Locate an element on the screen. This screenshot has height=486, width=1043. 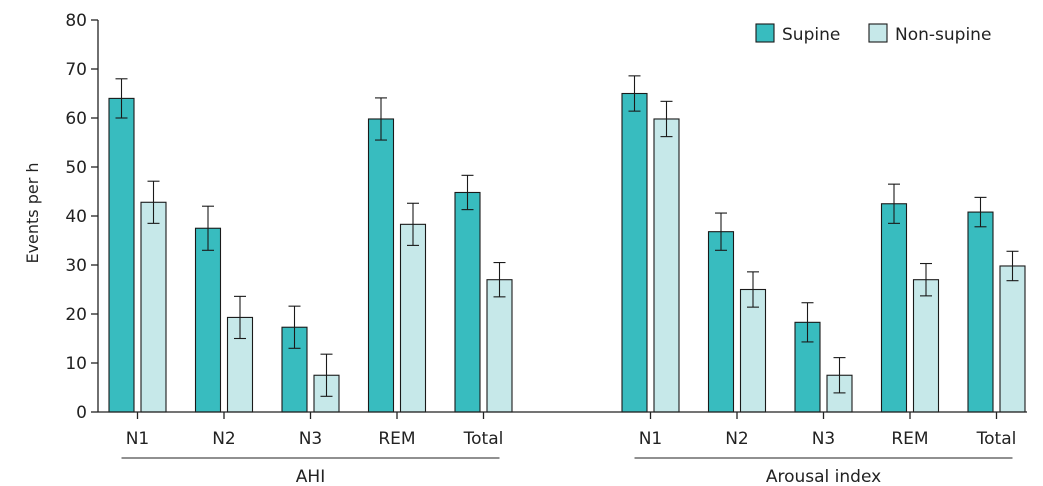
y-tick-label: 30 is located at coordinates (76, 266).